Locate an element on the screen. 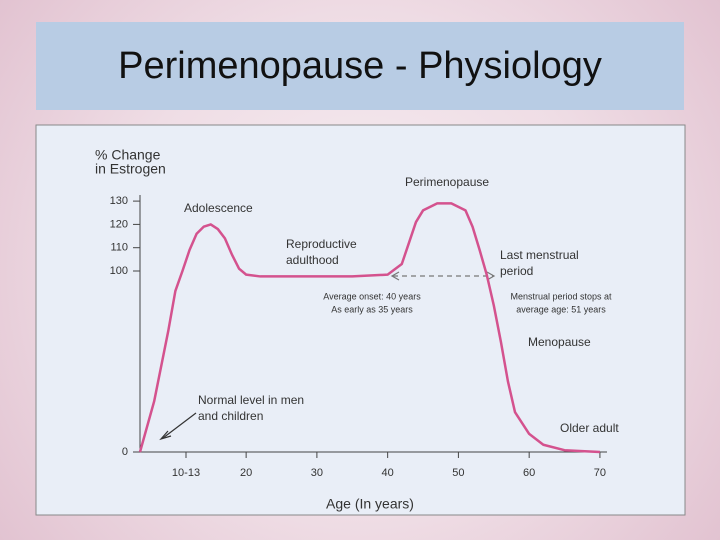  y-tick-label: 130 is located at coordinates (119, 201).